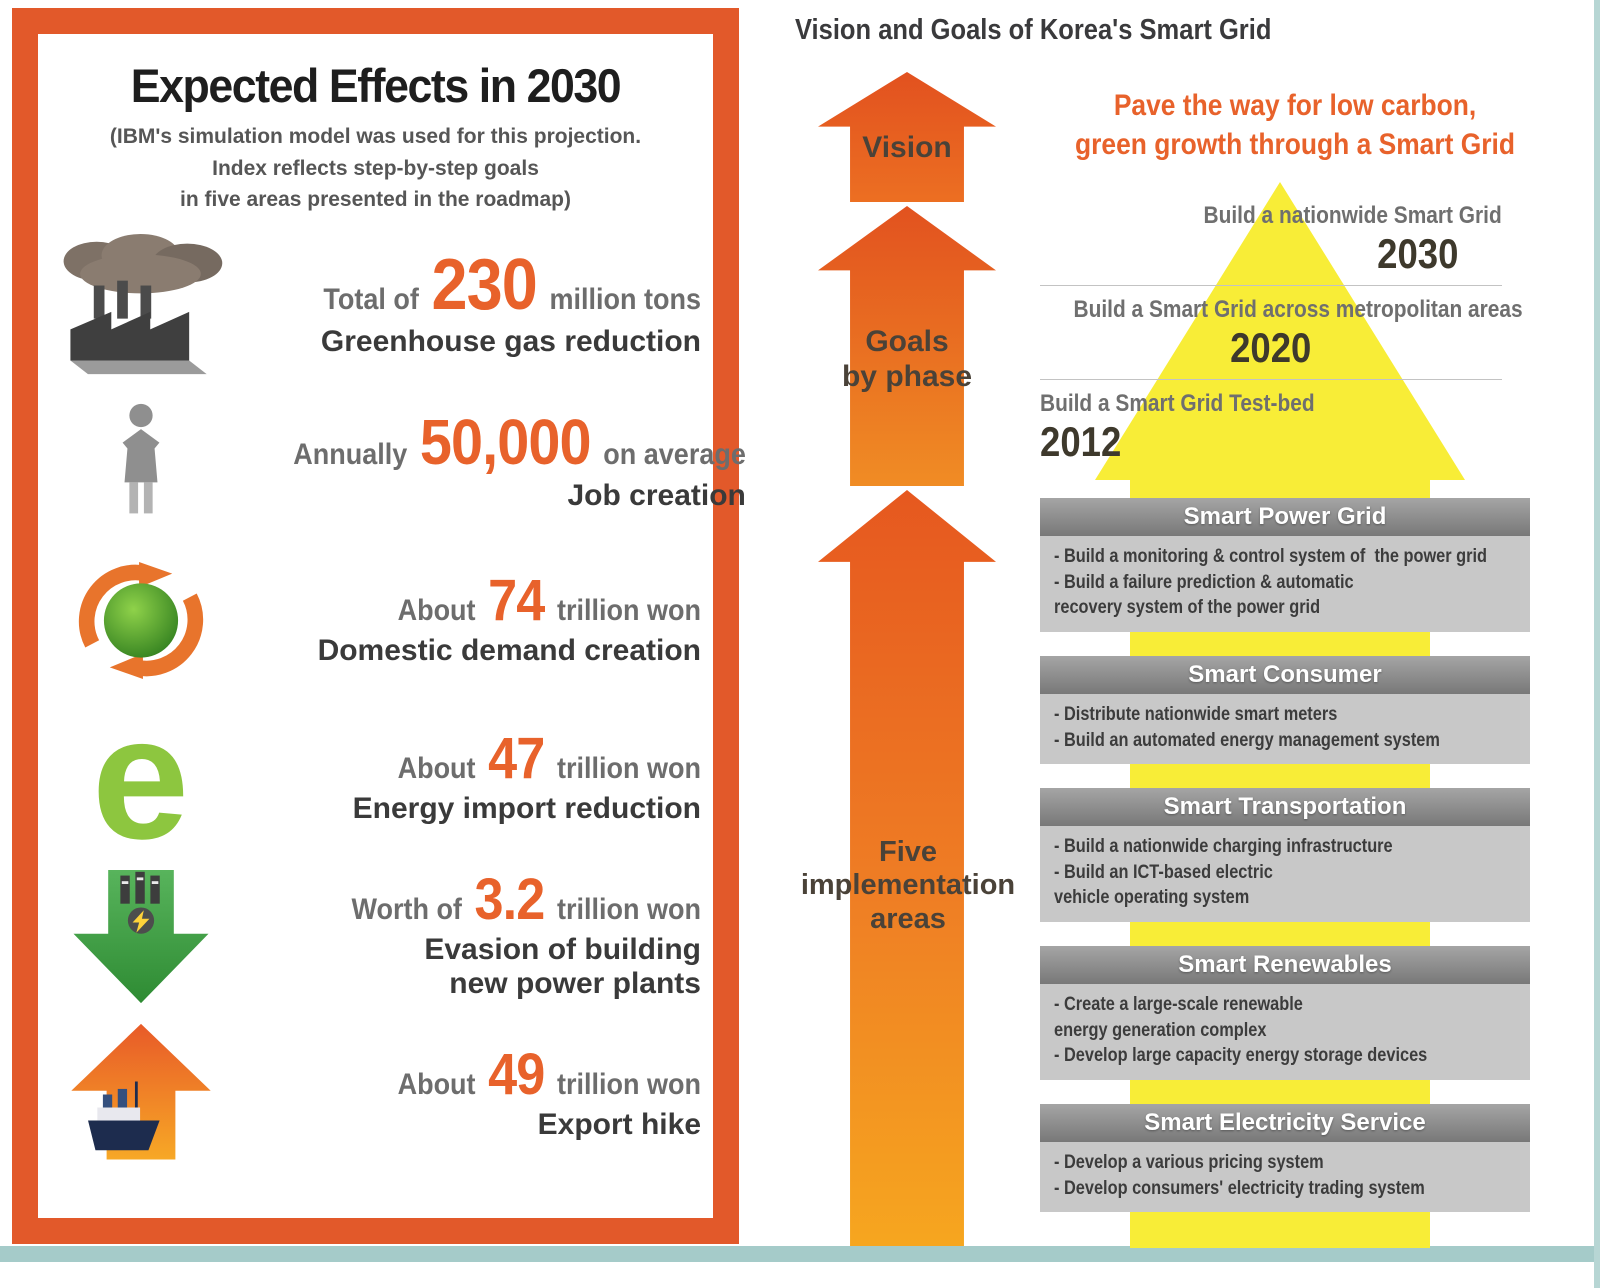 This screenshot has width=1600, height=1288. I want to click on section-title: Smart Electricity Service, so click(1285, 1123).